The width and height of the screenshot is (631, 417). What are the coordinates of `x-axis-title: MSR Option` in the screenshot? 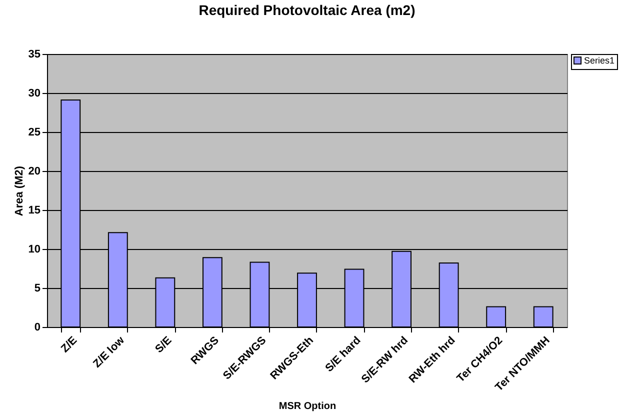 It's located at (307, 406).